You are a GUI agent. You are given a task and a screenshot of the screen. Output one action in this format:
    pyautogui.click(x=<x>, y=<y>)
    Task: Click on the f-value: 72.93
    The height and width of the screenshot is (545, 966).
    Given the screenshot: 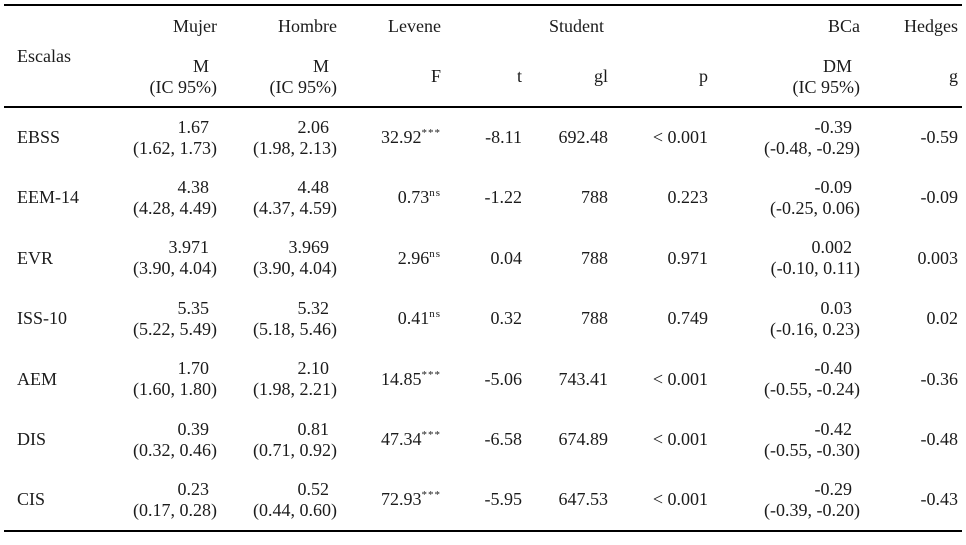 What is the action you would take?
    pyautogui.click(x=401, y=499)
    